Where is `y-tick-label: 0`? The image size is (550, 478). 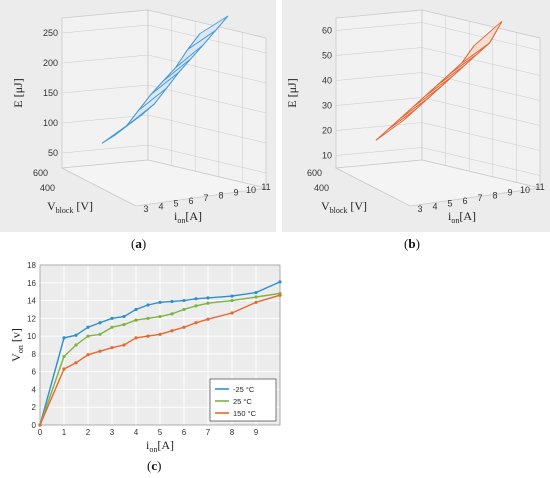
y-tick-label: 0 is located at coordinates (34, 425).